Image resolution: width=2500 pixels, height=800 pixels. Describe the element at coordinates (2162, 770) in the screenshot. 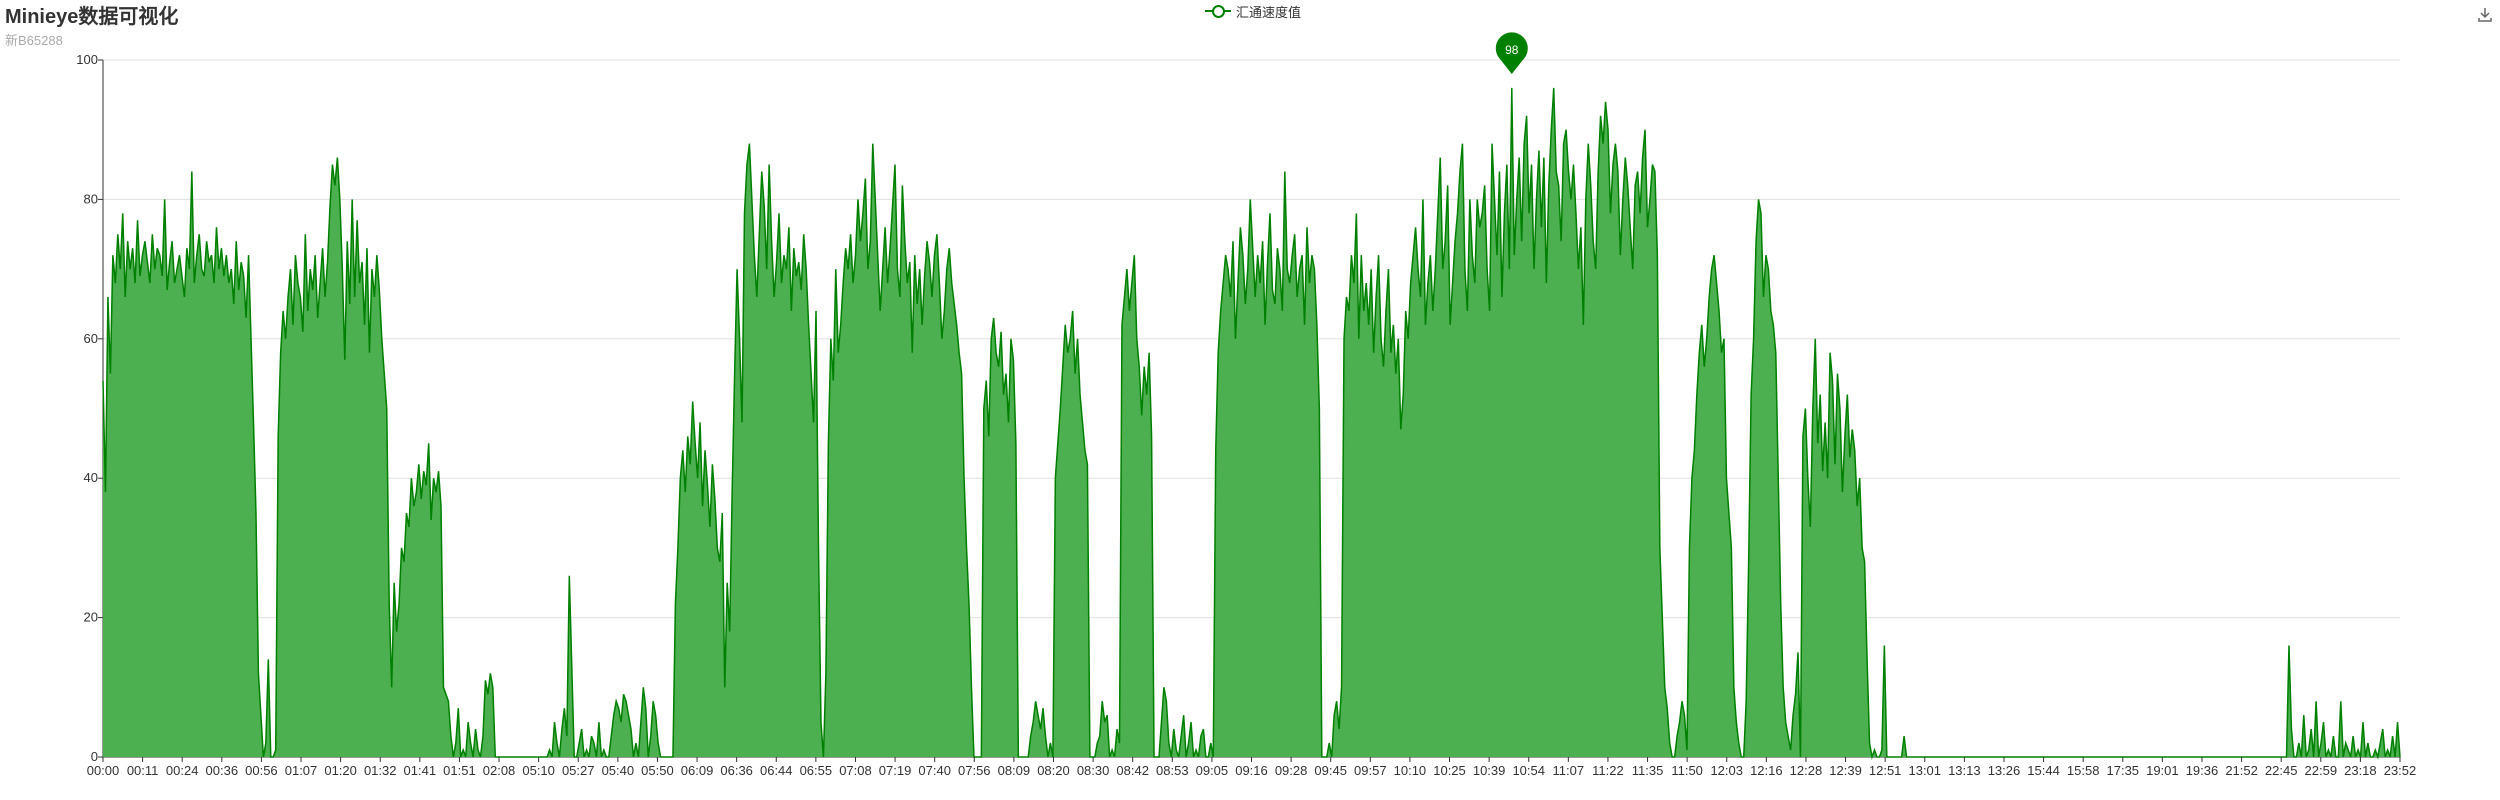

I see `x-tick-label: 19:01` at that location.